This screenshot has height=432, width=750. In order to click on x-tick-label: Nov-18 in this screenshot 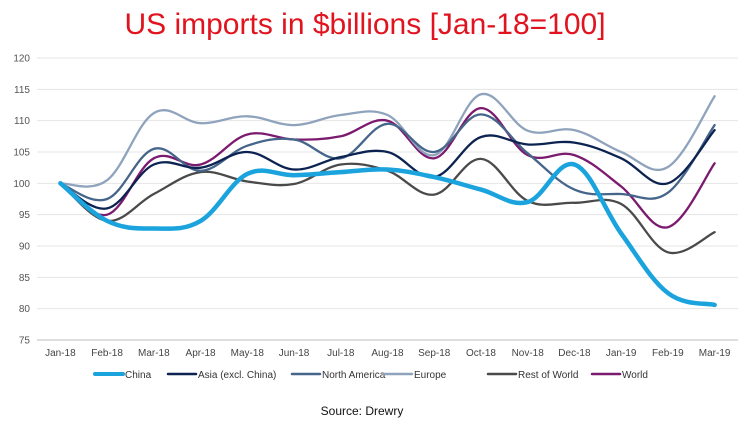, I will do `click(528, 353)`.